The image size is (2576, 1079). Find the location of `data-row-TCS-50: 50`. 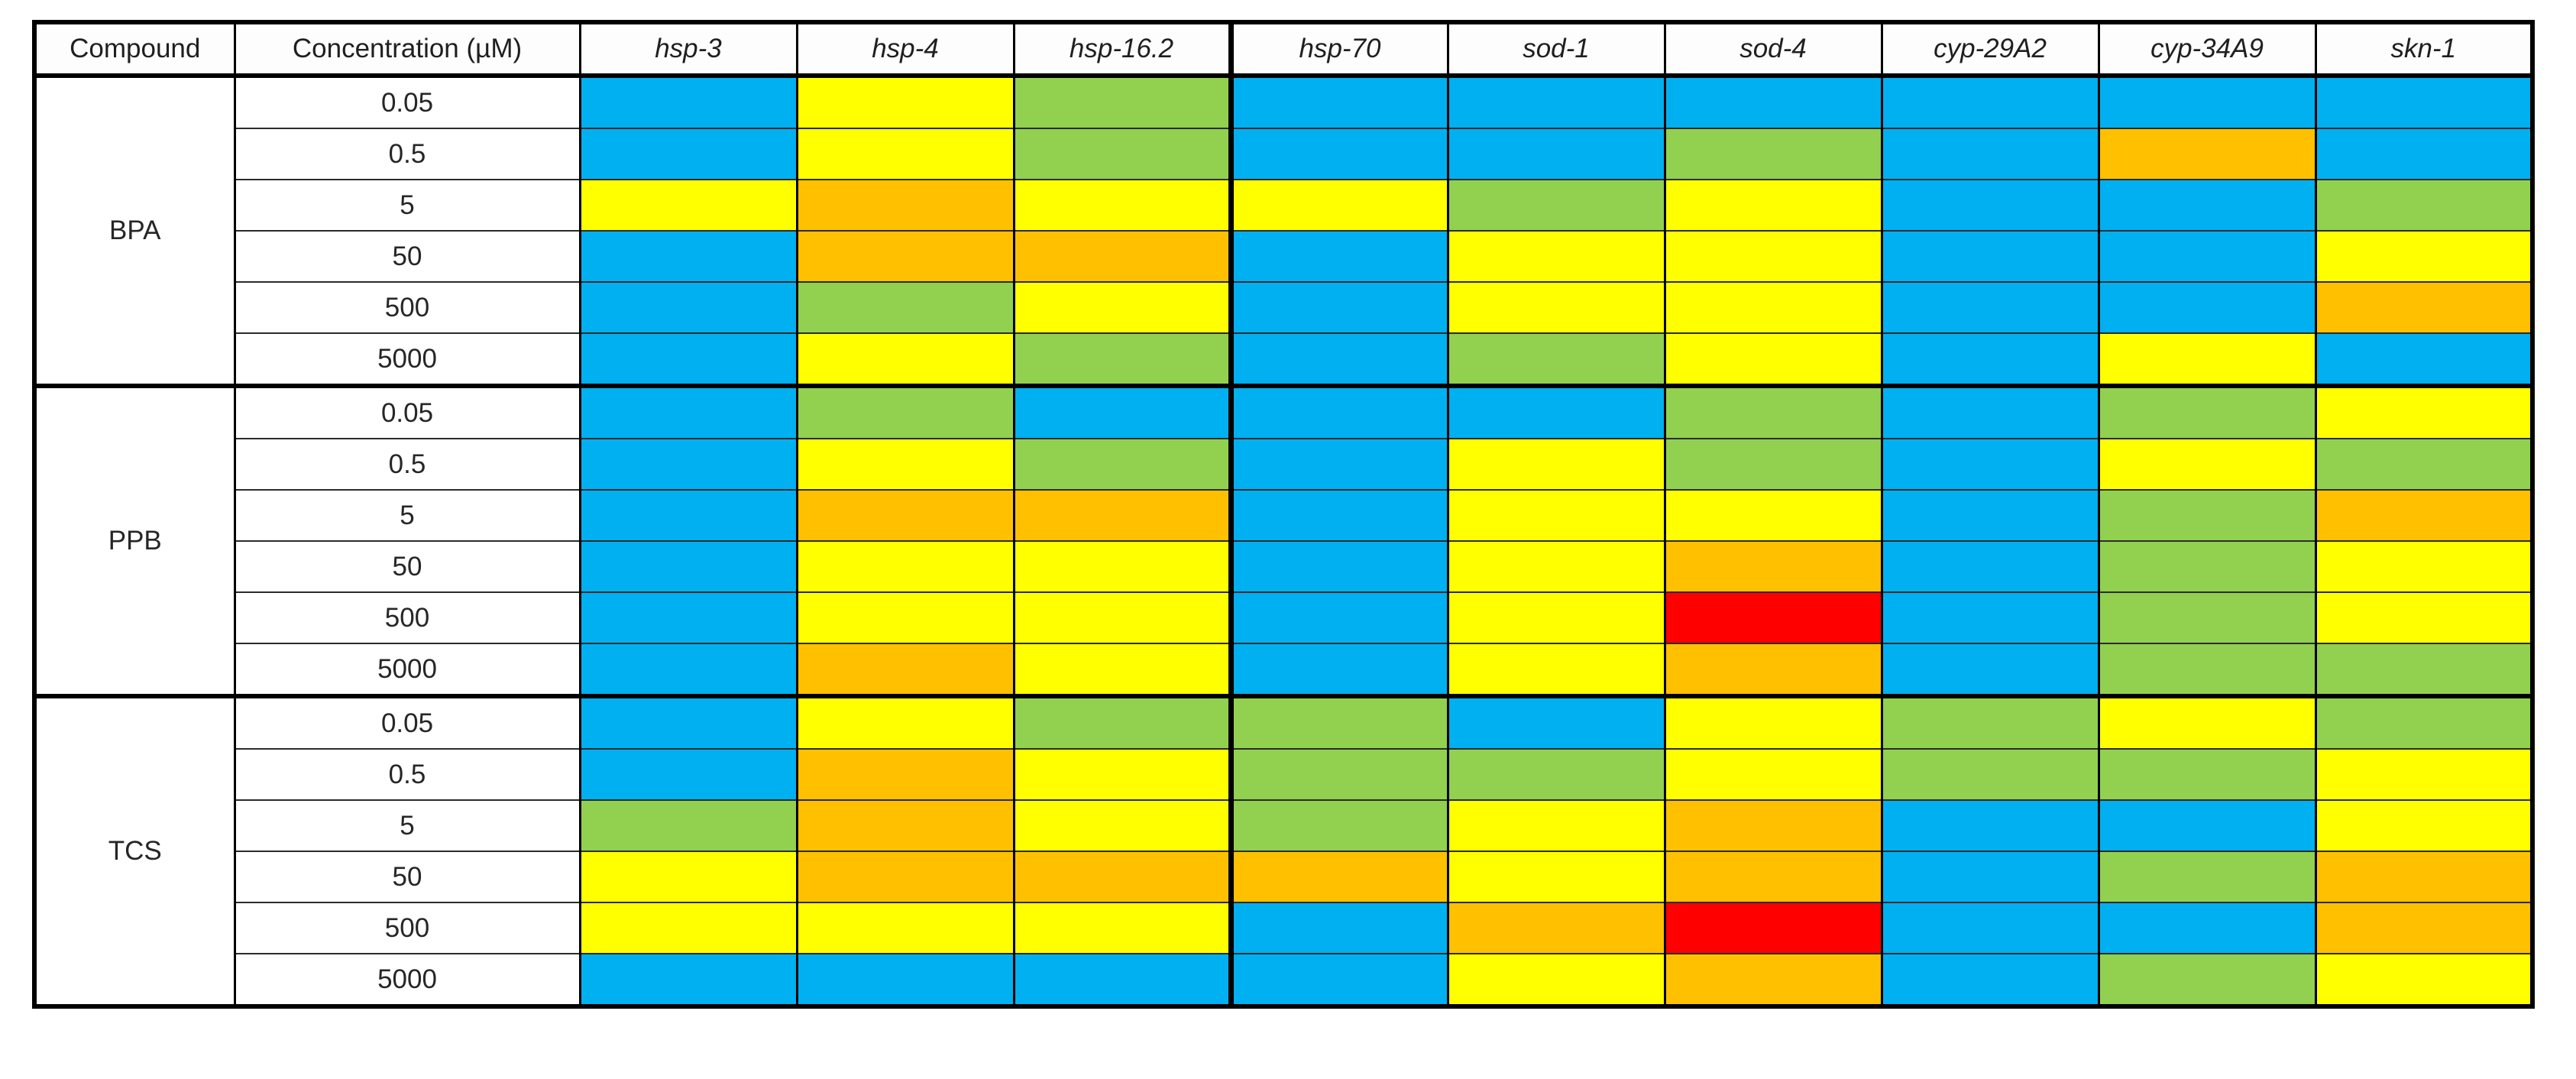

data-row-TCS-50: 50 is located at coordinates (1283, 876).